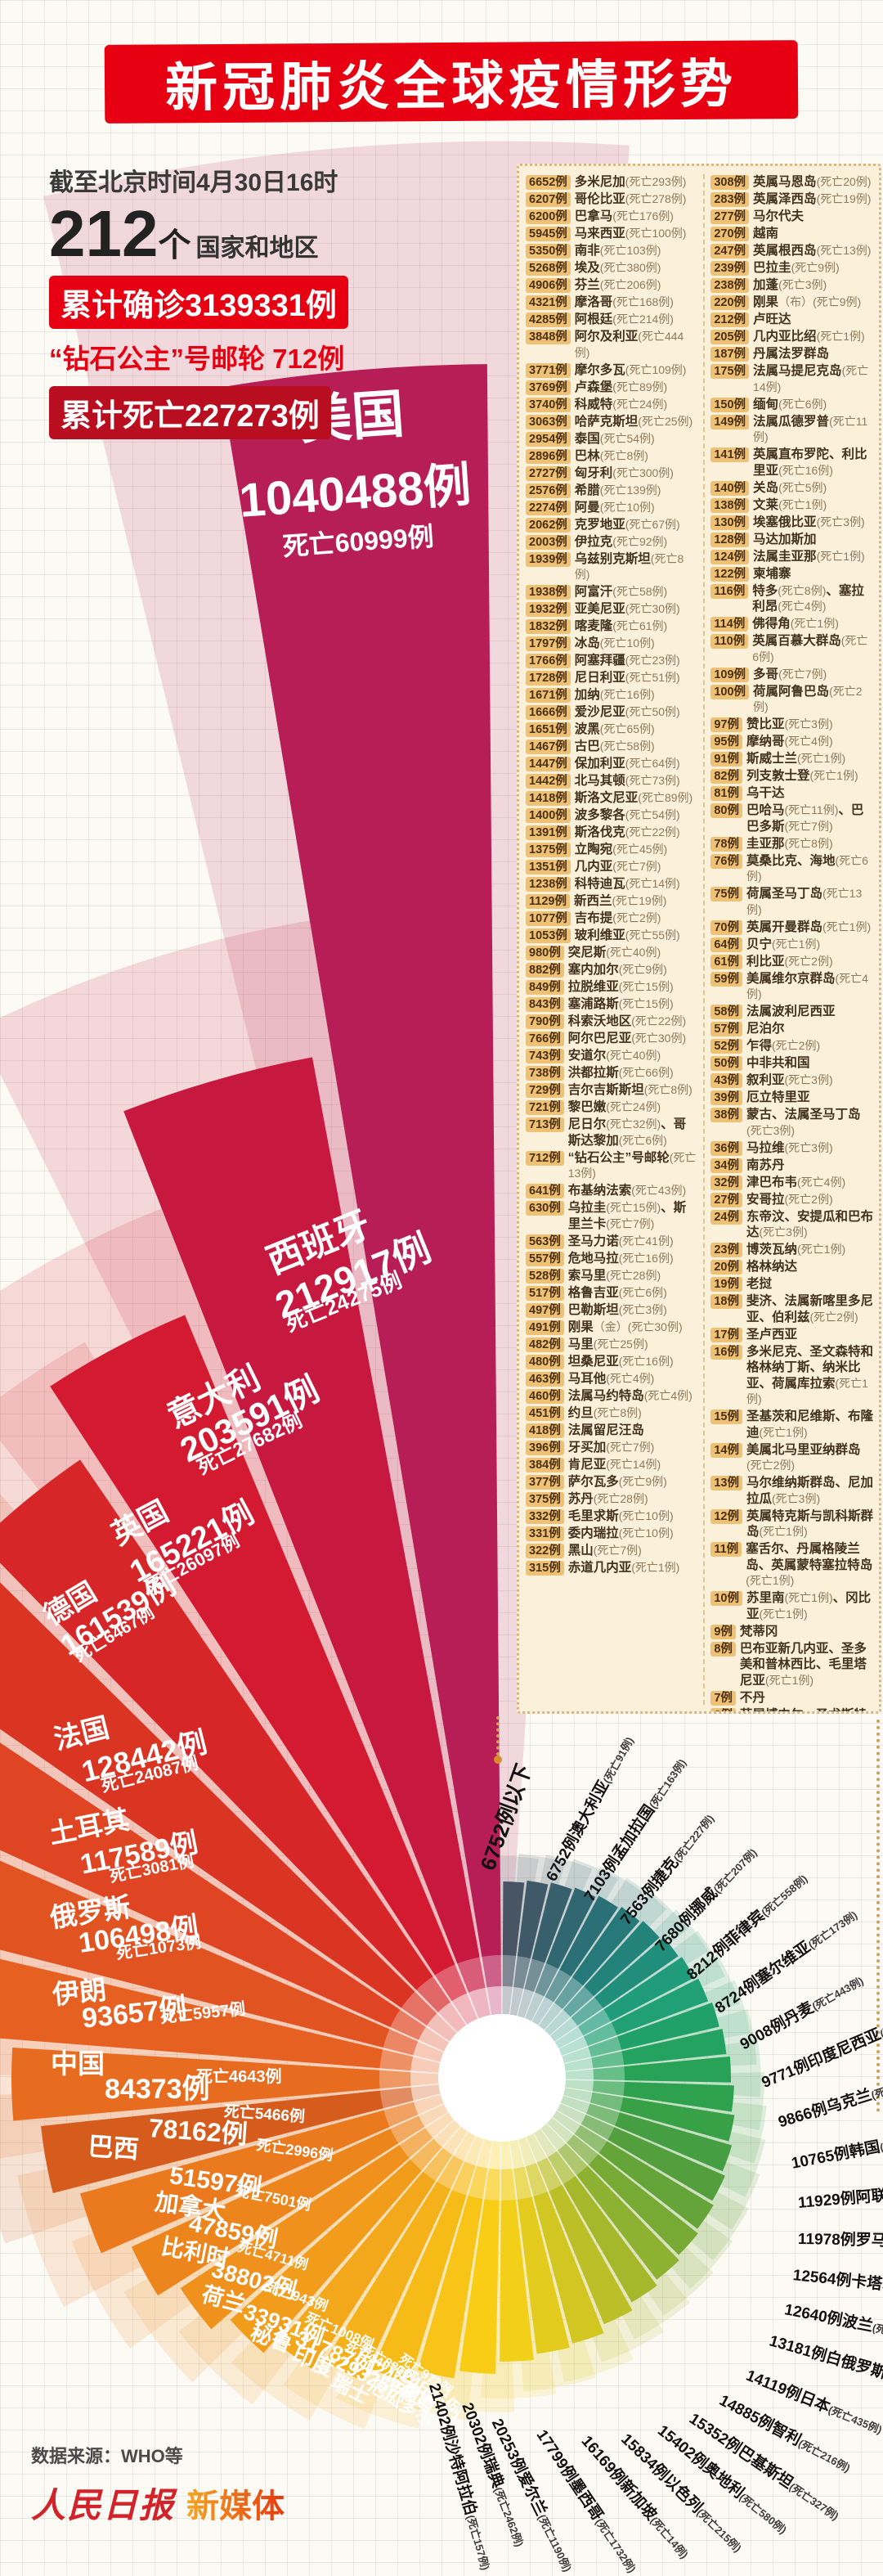 The width and height of the screenshot is (883, 2576). What do you see at coordinates (771, 1267) in the screenshot?
I see `country-text: 格林纳达` at bounding box center [771, 1267].